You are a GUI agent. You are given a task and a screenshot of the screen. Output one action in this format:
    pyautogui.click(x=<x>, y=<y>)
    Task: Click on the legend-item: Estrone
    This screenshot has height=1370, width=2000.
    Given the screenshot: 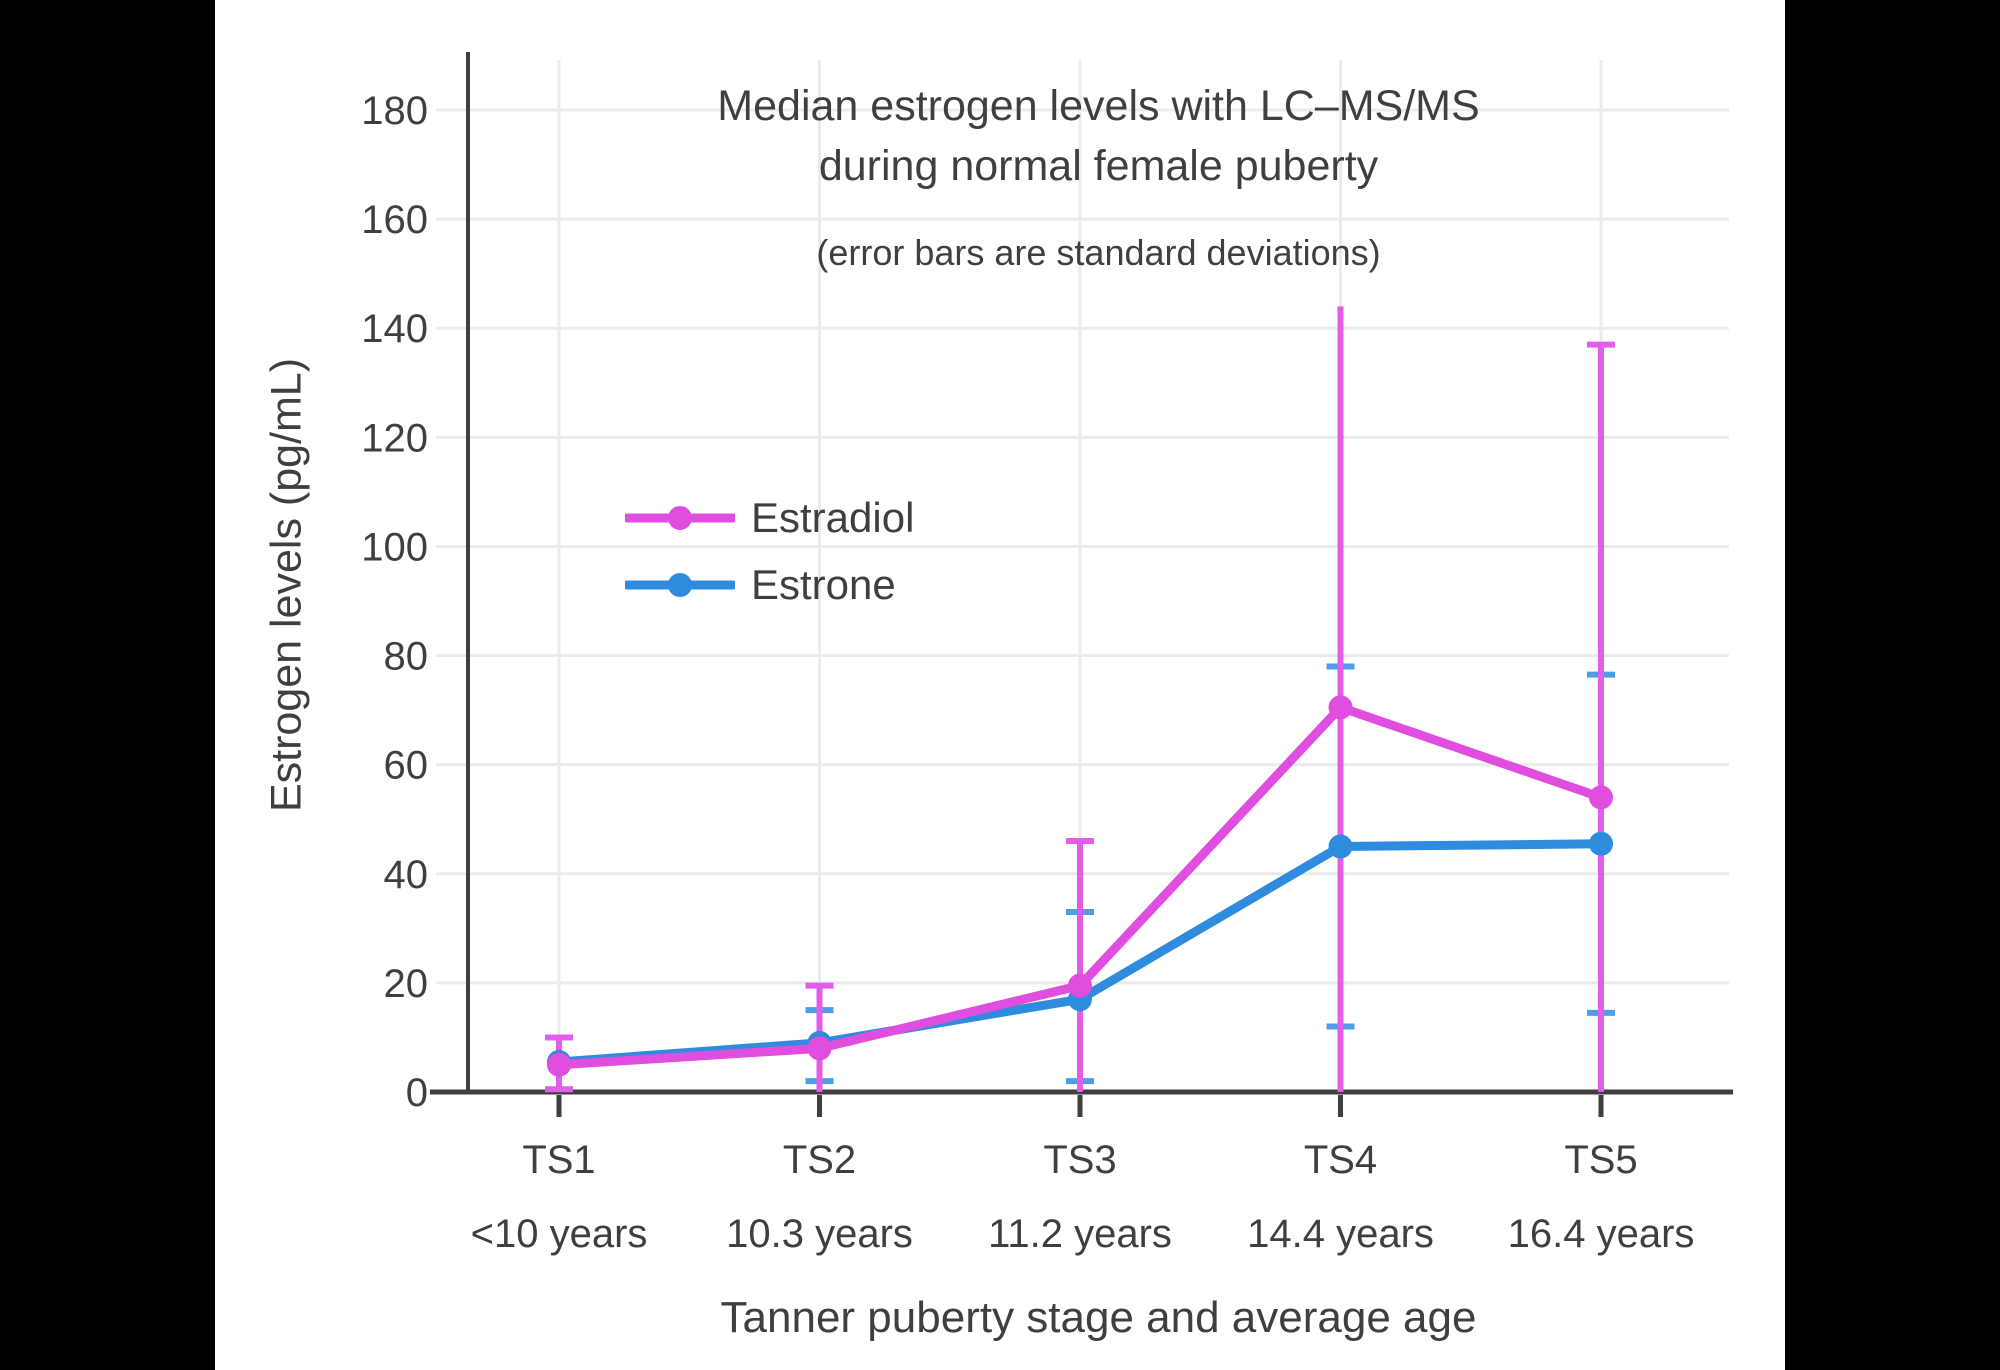 What is the action you would take?
    pyautogui.click(x=769, y=584)
    